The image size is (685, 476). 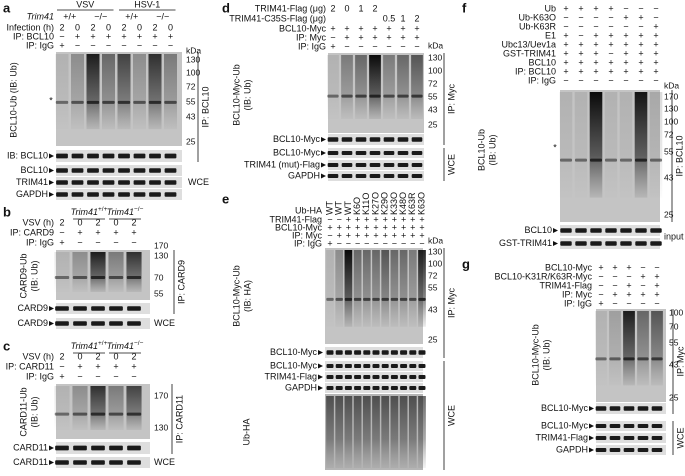 I want to click on kda-marker: 130, so click(x=671, y=108).